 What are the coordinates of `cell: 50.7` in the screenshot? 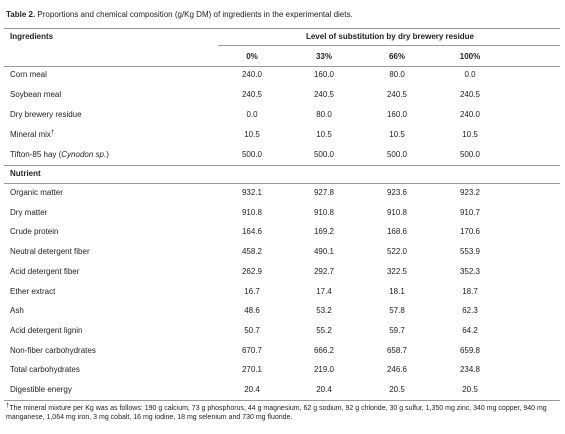 It's located at (252, 331).